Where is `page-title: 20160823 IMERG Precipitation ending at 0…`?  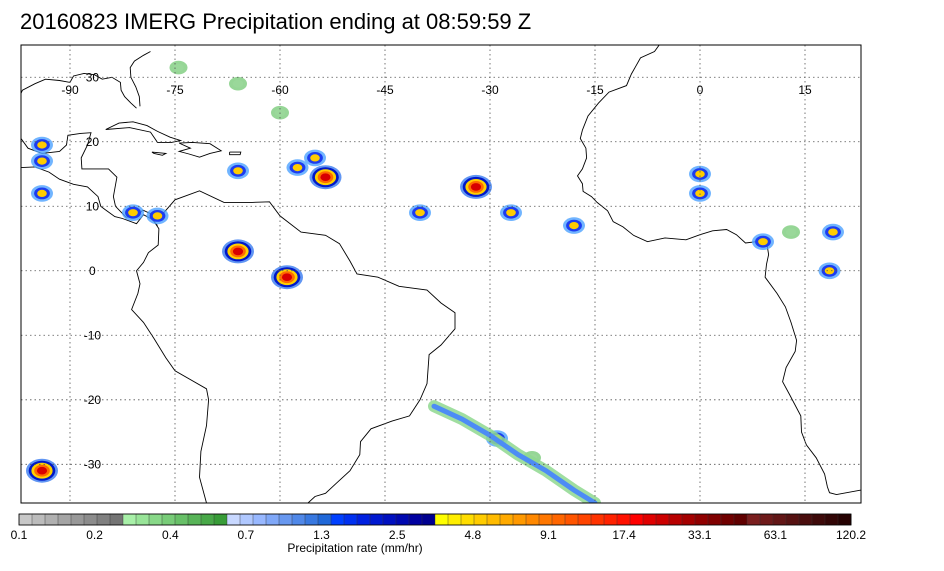 page-title: 20160823 IMERG Precipitation ending at 0… is located at coordinates (276, 21).